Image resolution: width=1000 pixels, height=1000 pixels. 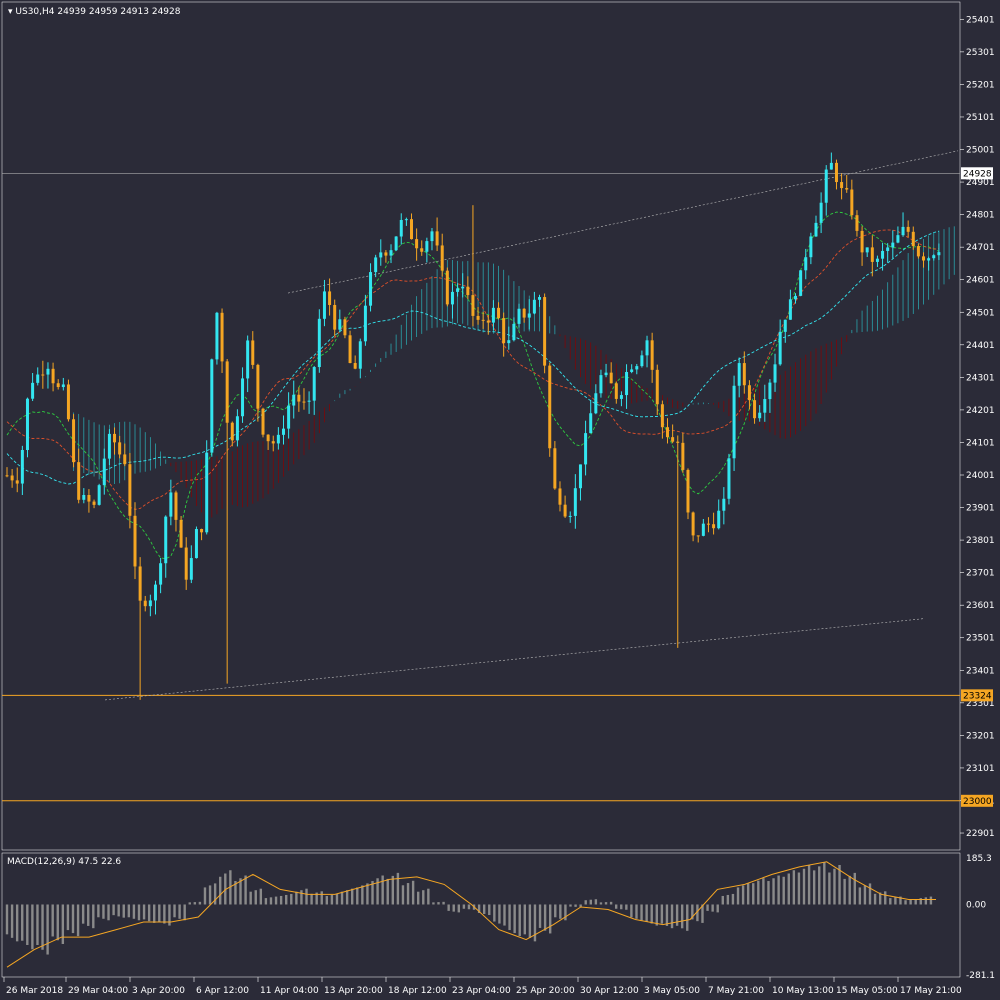 I want to click on x-tick-label: 23 Apr 04:00, so click(x=481, y=991).